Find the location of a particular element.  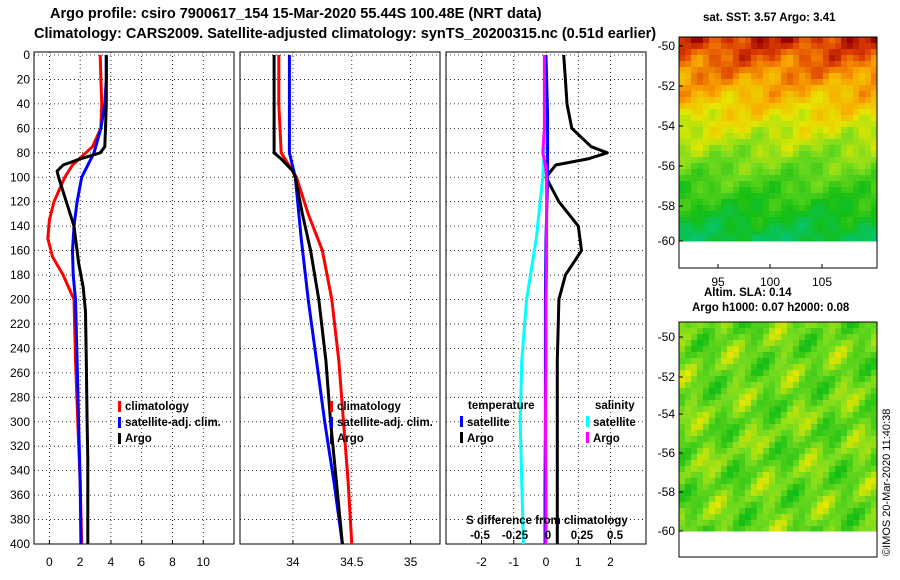

series-satellite-adj-clim- is located at coordinates (315, 300).